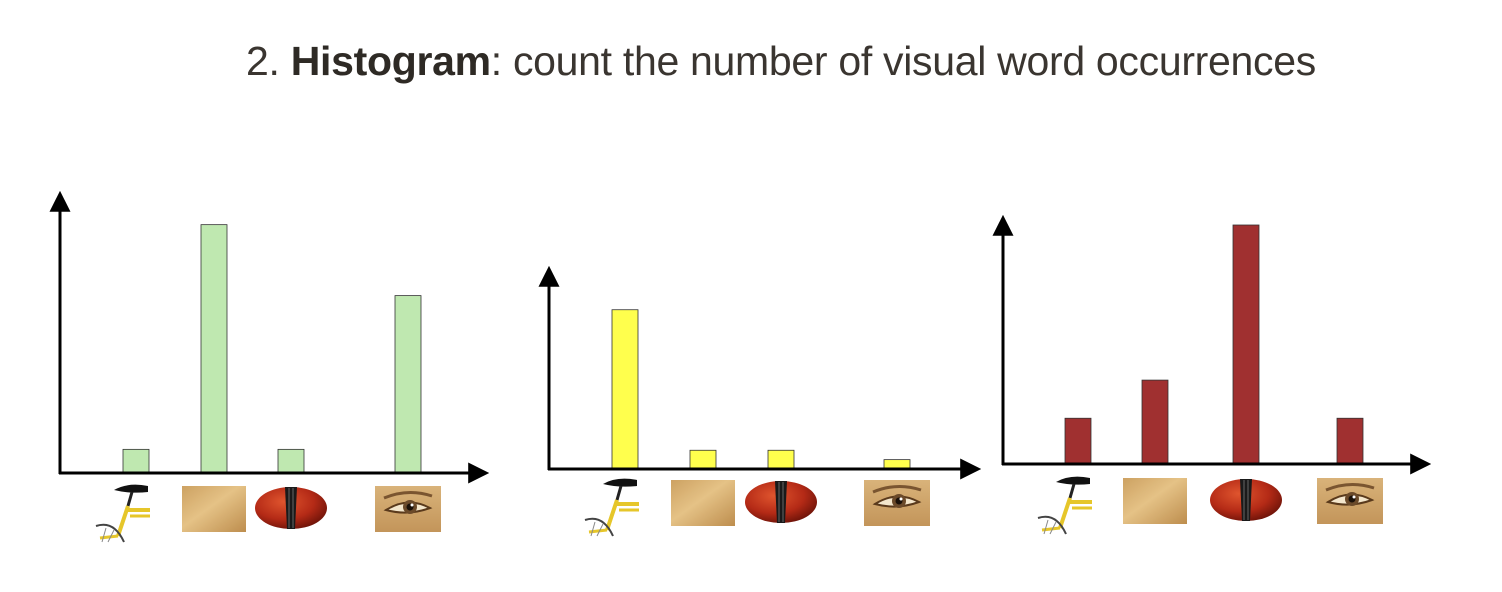 The image size is (1502, 592). Describe the element at coordinates (122, 513) in the screenshot. I see `histogram-1-bicycle-seat-icon` at that location.